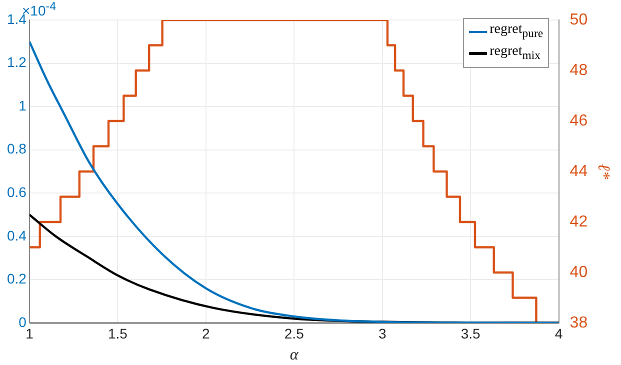 The image size is (621, 365). What do you see at coordinates (16, 235) in the screenshot?
I see `y-tick-label: 0.4` at bounding box center [16, 235].